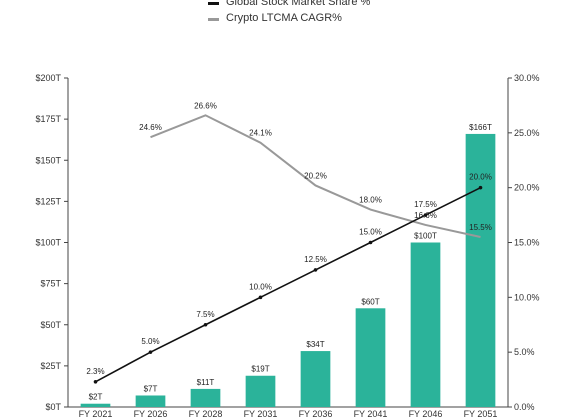  I want to click on y-right-tick-label: 5.0%, so click(524, 352).